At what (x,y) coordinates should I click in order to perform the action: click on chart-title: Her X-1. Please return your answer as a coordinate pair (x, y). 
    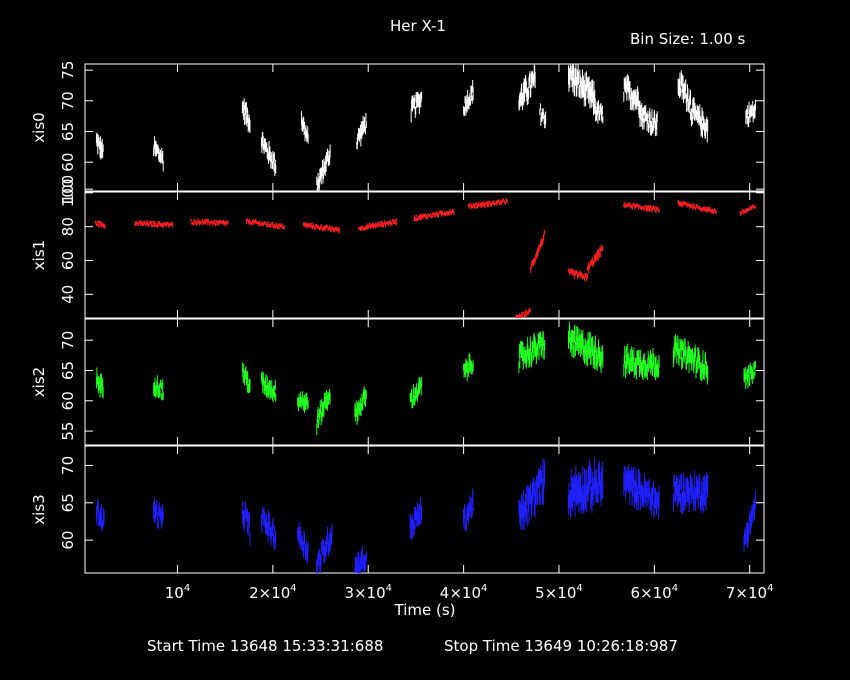
    Looking at the image, I should click on (418, 26).